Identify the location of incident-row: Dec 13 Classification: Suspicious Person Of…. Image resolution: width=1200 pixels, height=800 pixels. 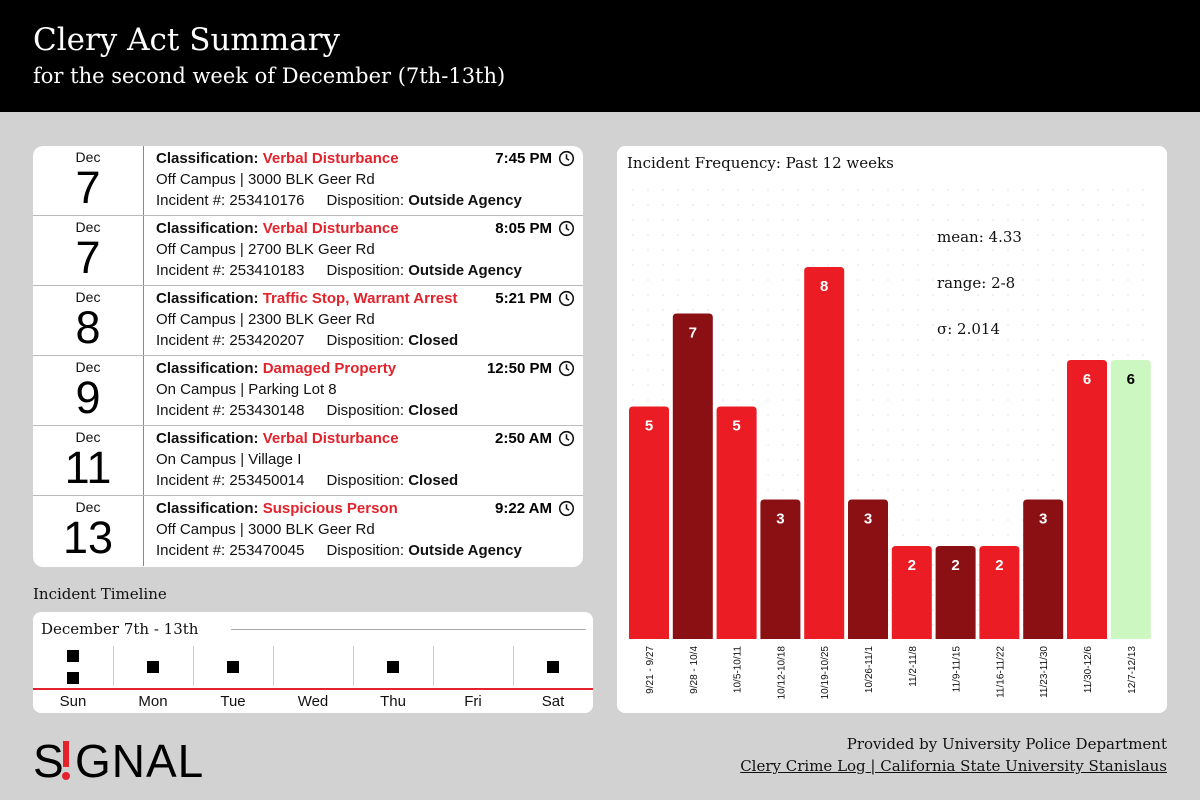
(308, 531).